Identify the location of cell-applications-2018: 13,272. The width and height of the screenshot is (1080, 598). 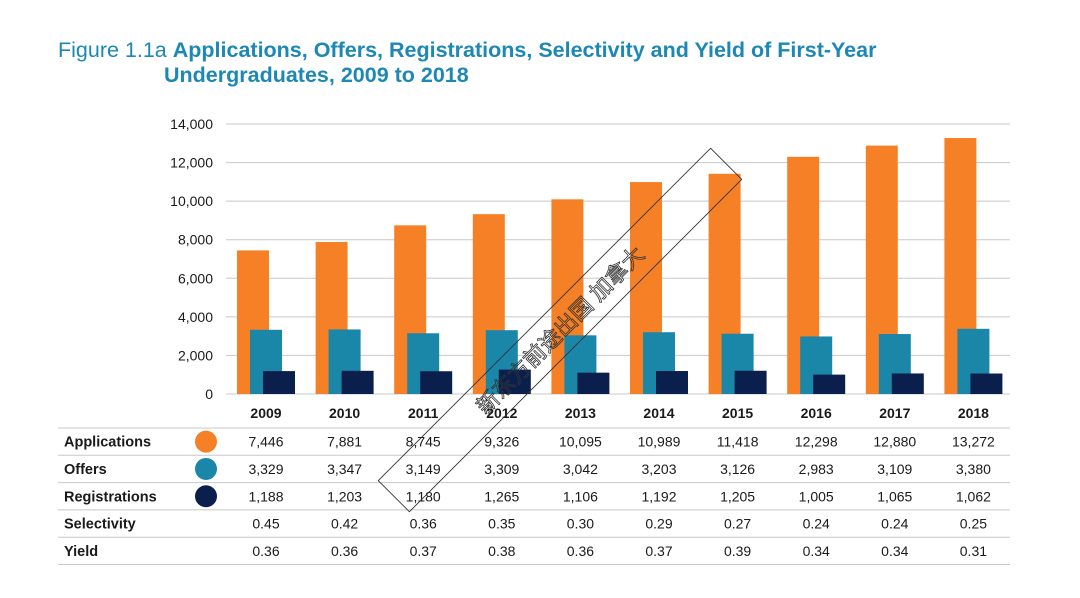
(973, 442).